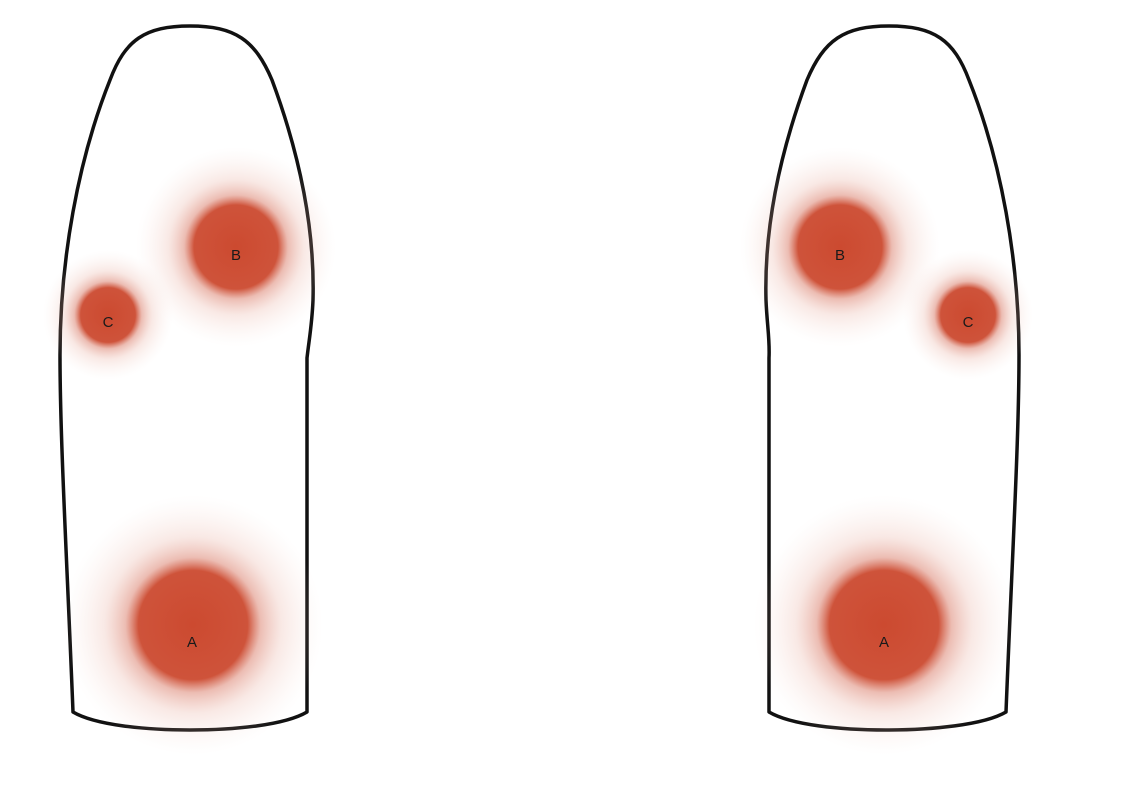 The width and height of the screenshot is (1126, 810). I want to click on left-spot-a-mark, so click(193, 625).